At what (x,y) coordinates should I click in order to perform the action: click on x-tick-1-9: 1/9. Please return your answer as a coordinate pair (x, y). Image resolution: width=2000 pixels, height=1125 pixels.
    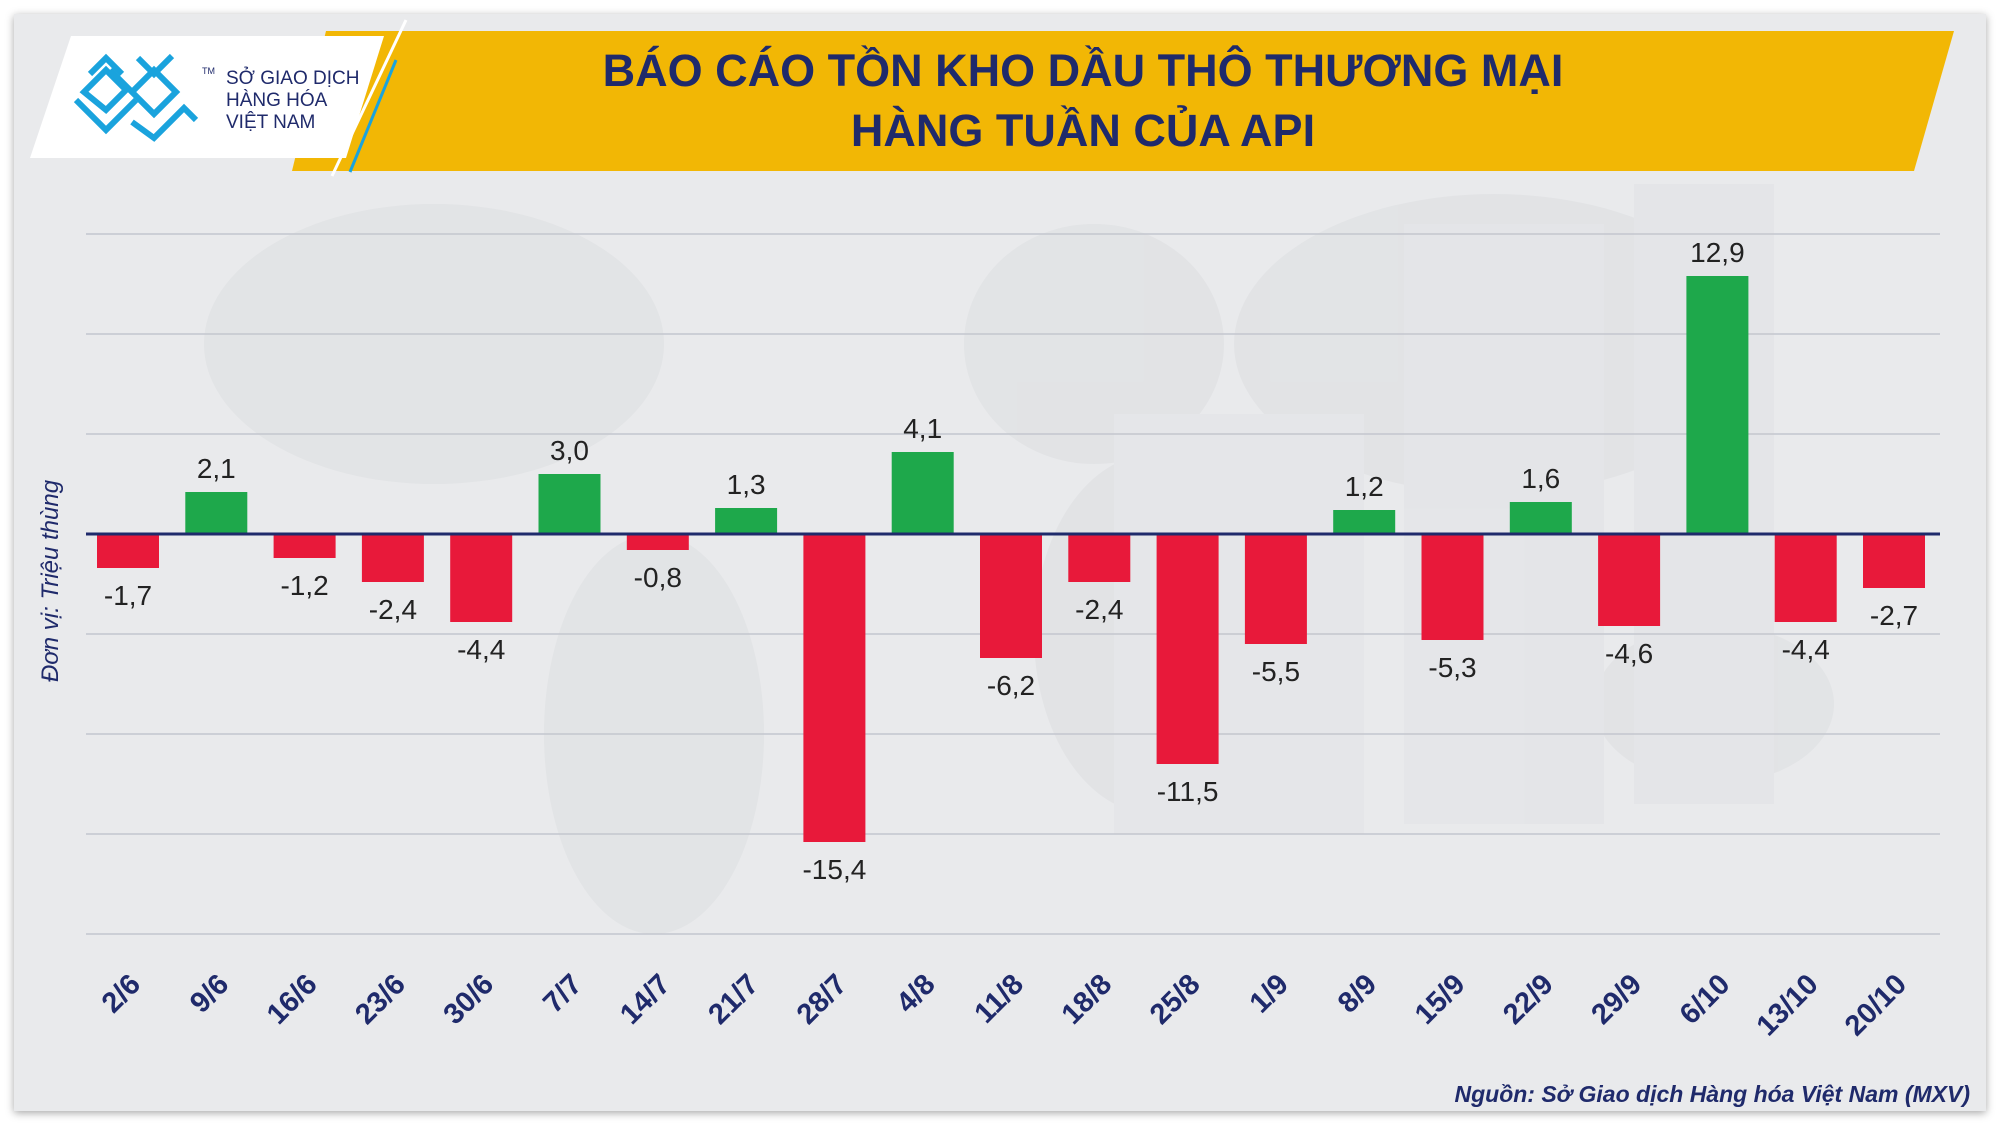
    Looking at the image, I should click on (1269, 993).